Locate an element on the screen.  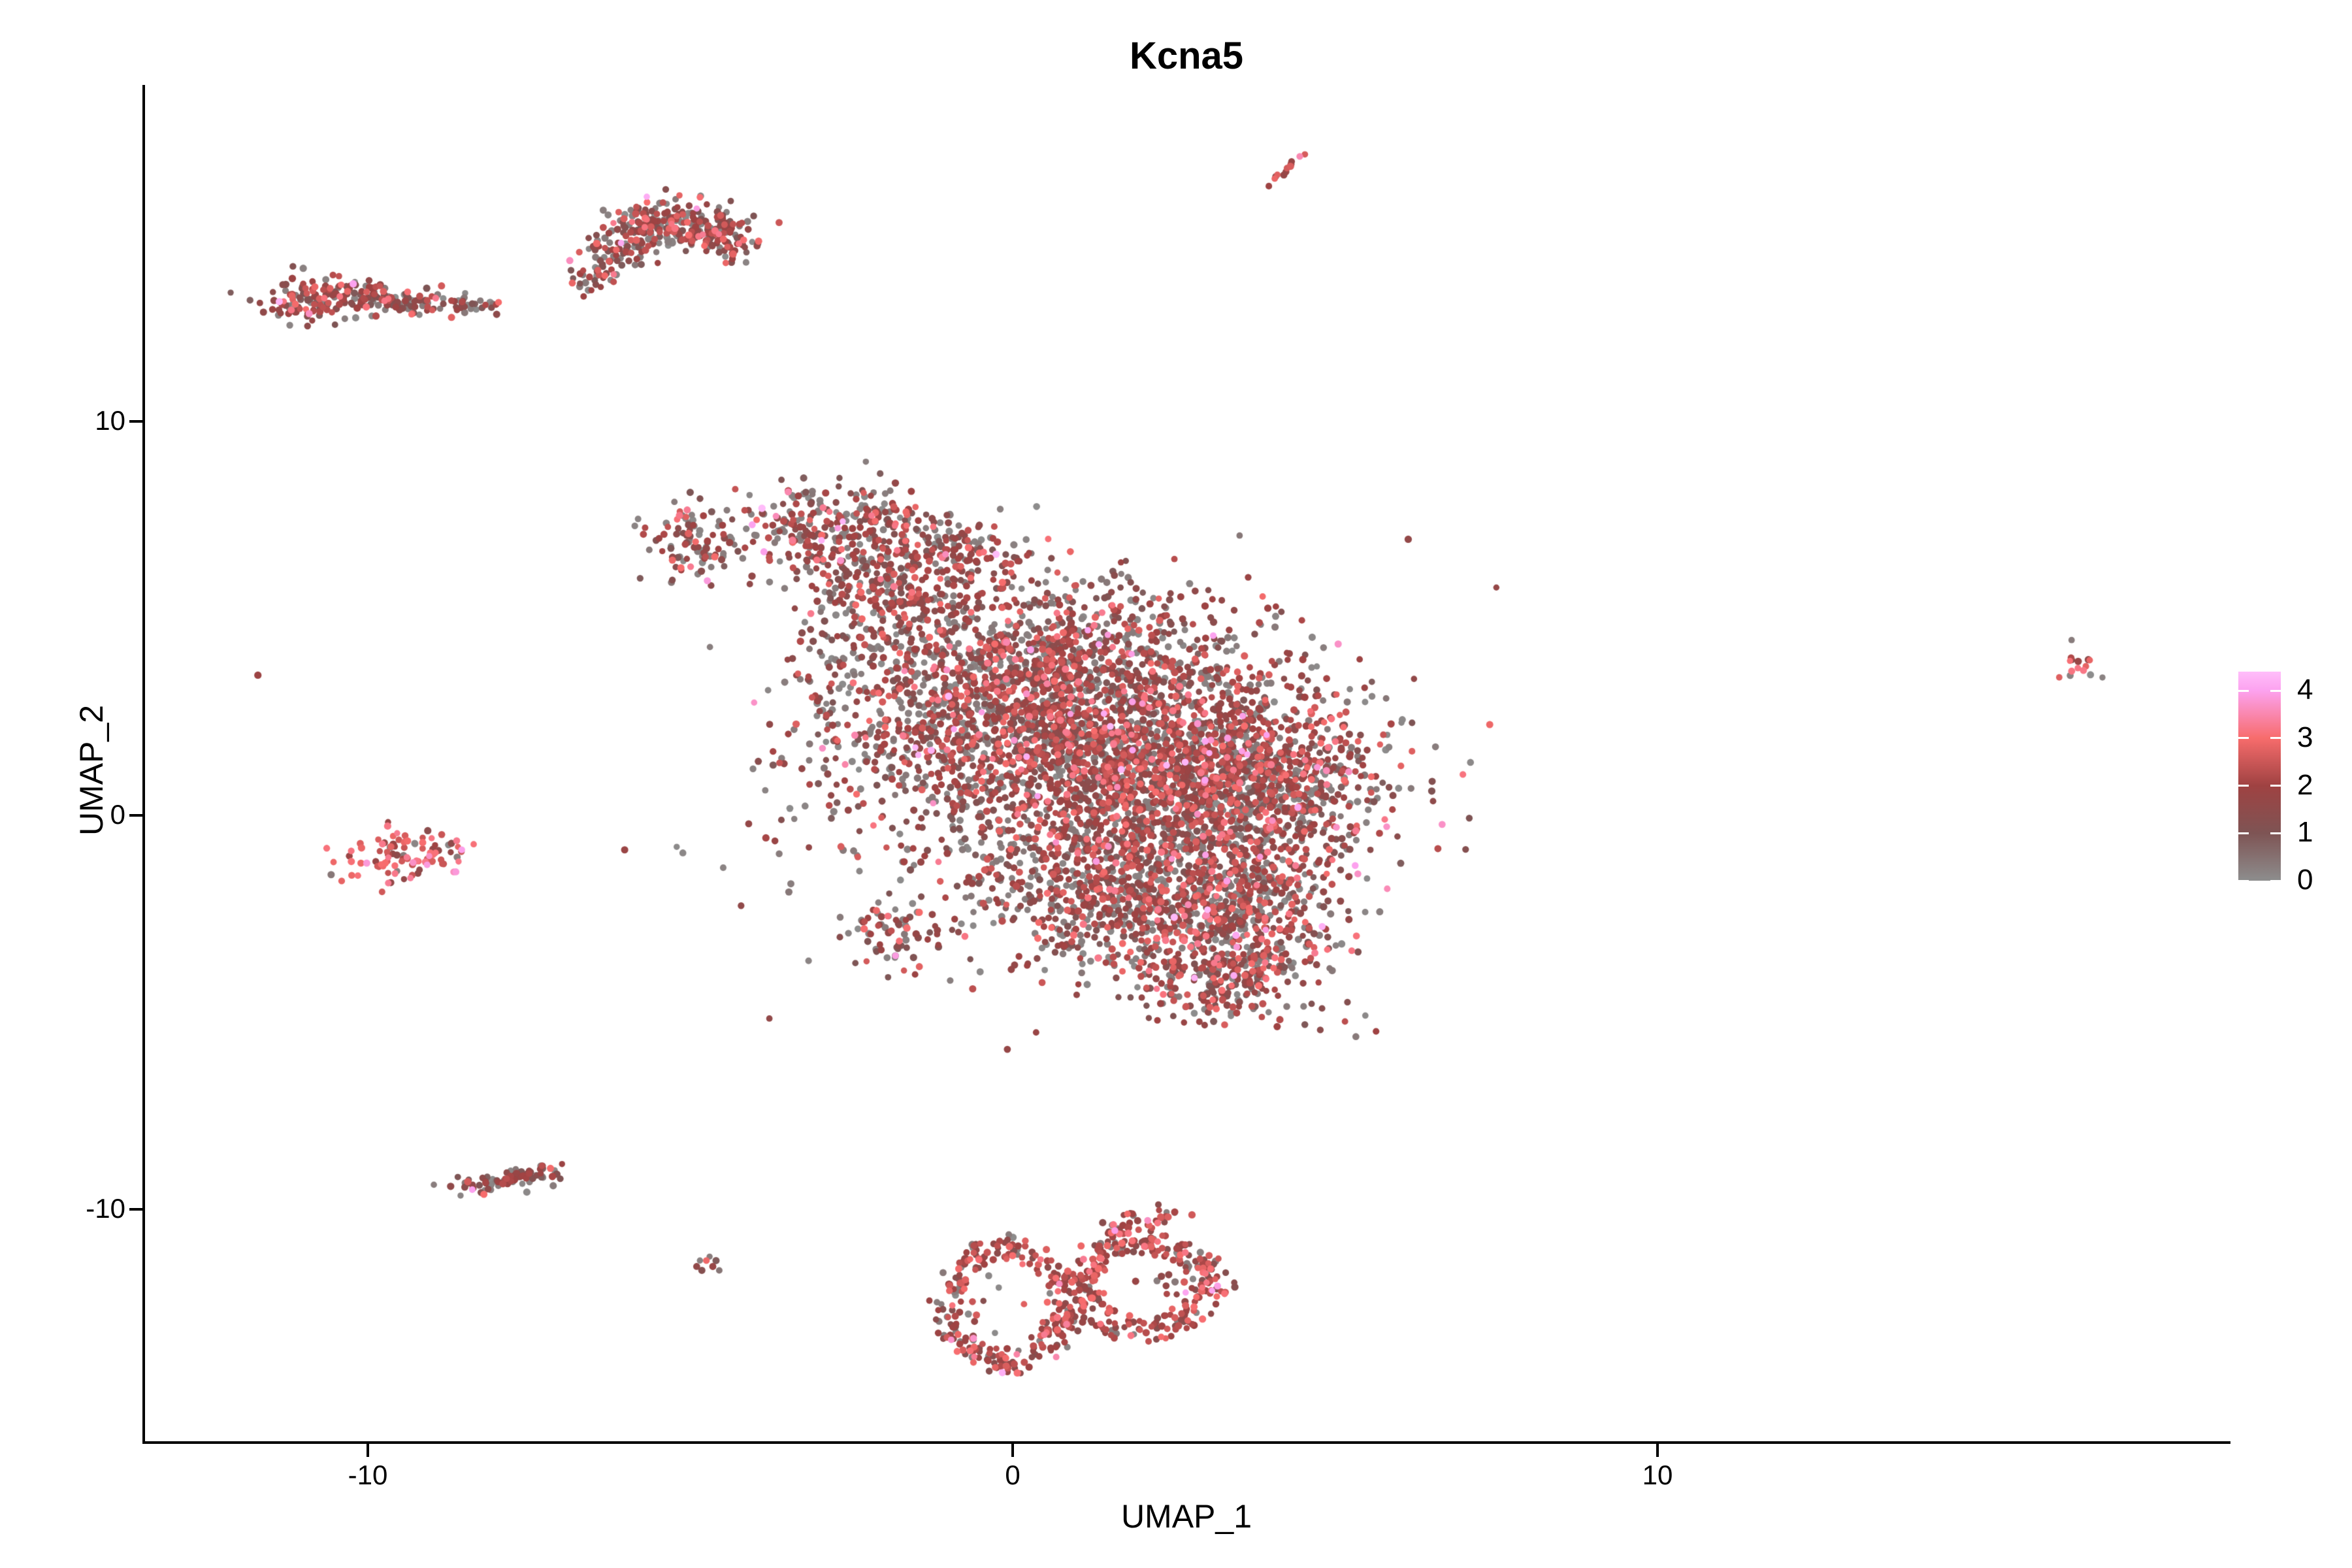
y-axis-line is located at coordinates (143, 764).